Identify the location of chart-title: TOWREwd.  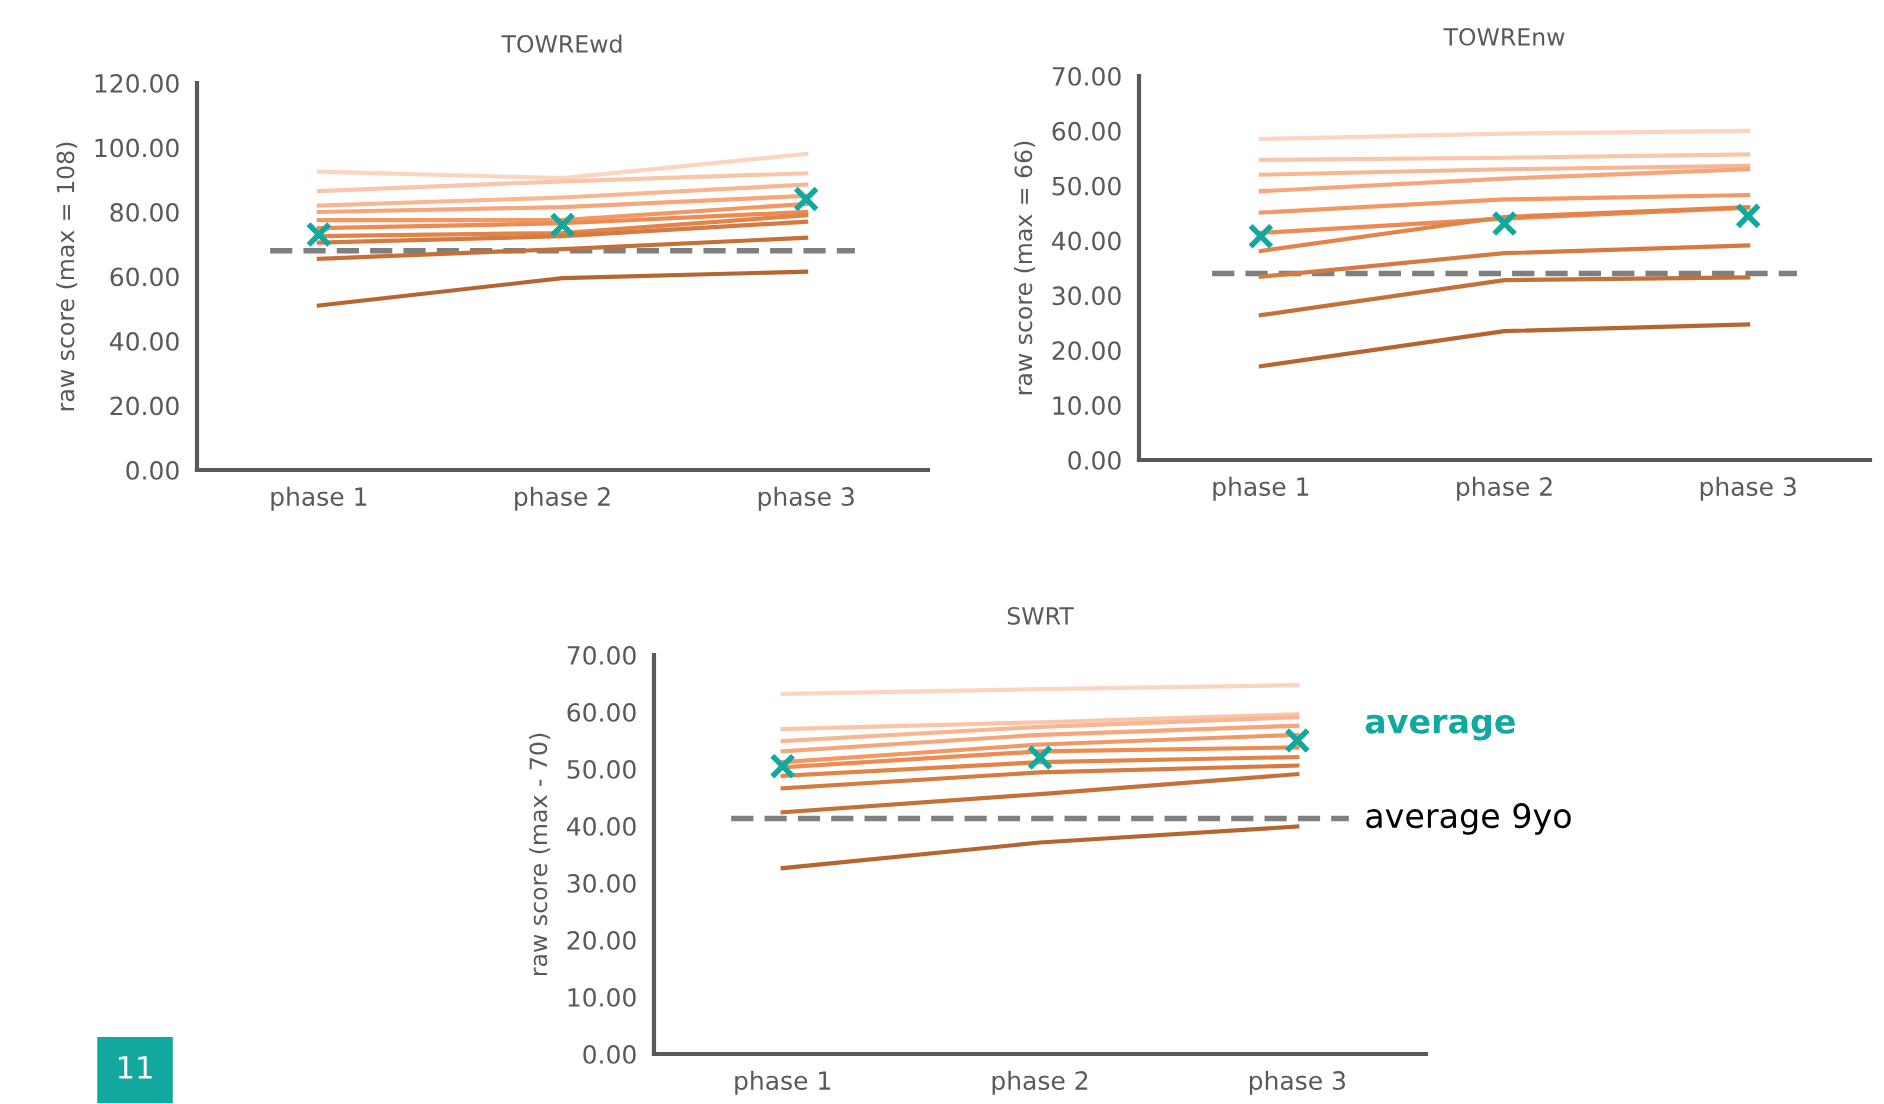
(561, 43).